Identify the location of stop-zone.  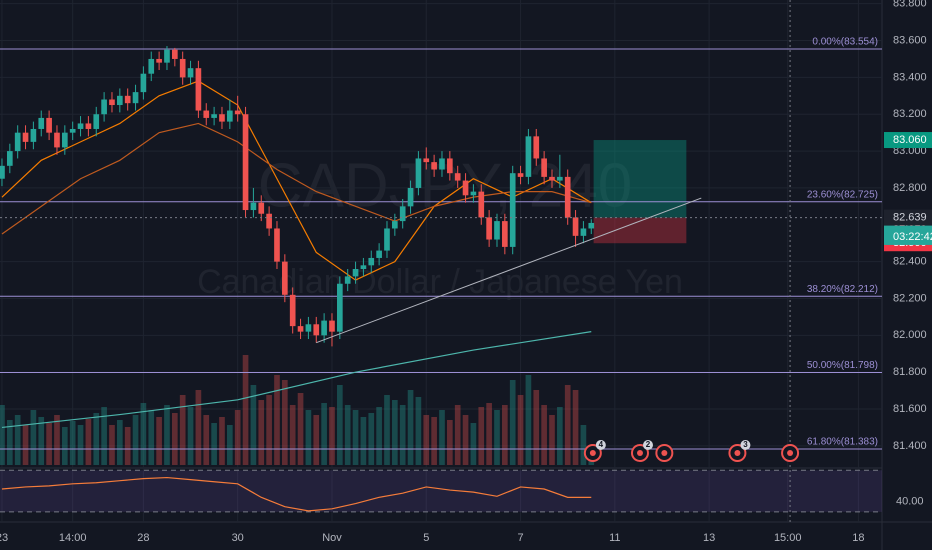
(640, 230).